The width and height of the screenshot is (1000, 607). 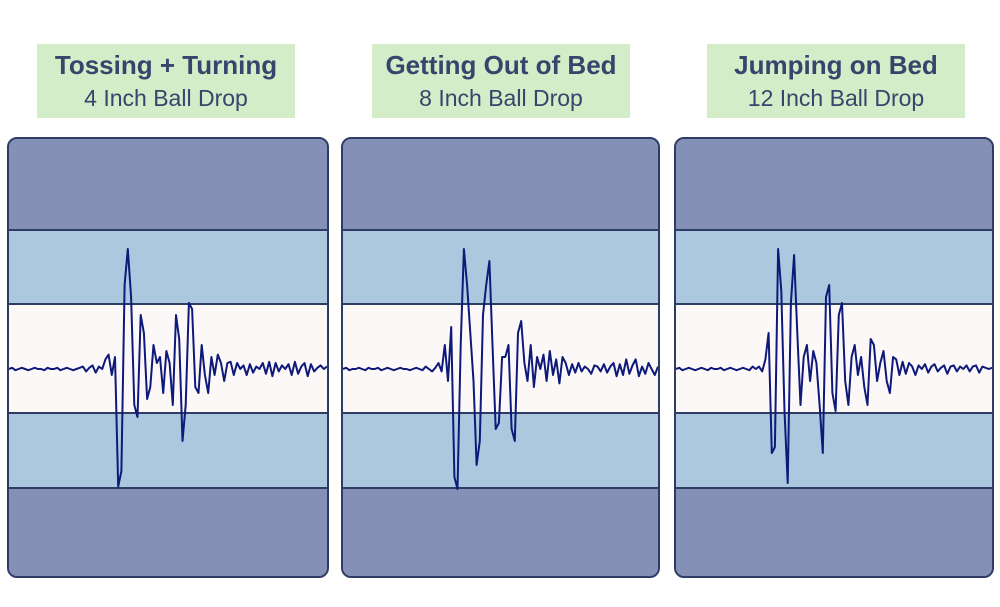 What do you see at coordinates (501, 98) in the screenshot?
I see `panel-2-subtitle: 8 Inch Ball Drop` at bounding box center [501, 98].